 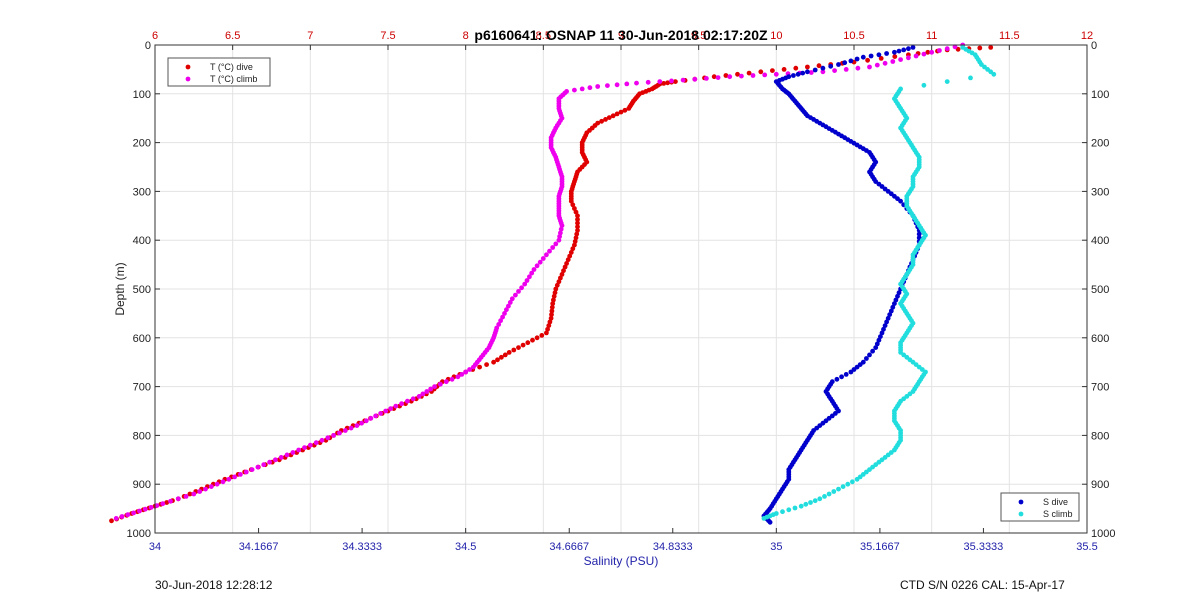 I want to click on x-top-tick-label: 9.5, so click(x=698, y=36).